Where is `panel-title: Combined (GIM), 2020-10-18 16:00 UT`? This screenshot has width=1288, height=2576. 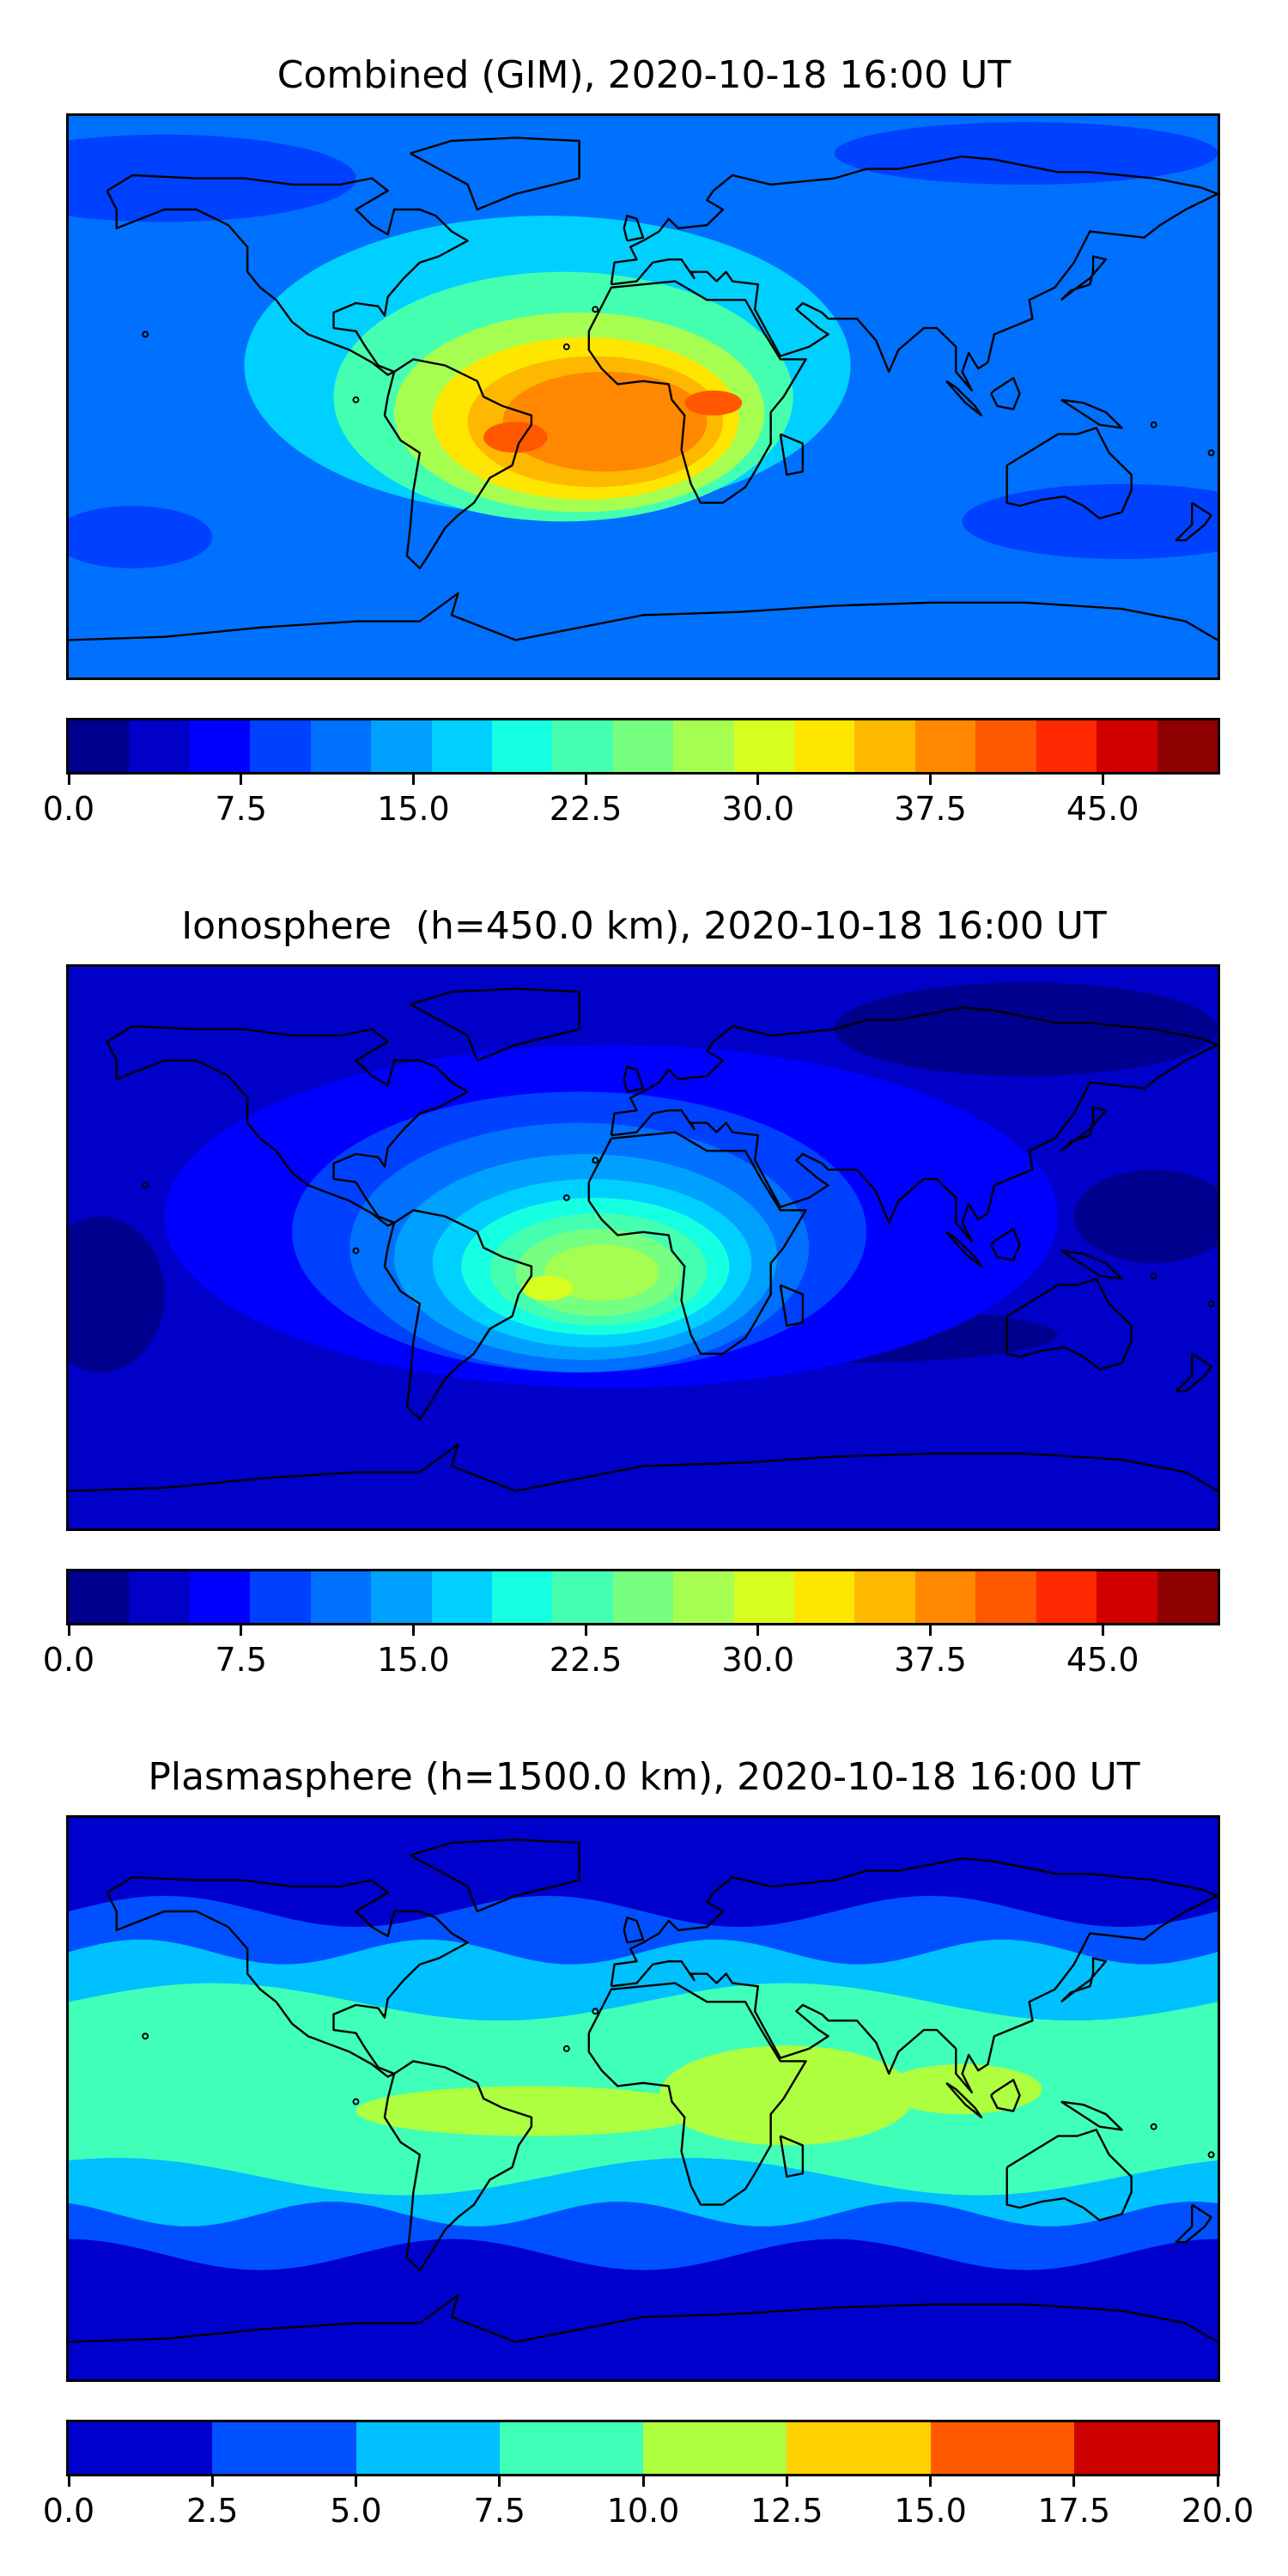
panel-title: Combined (GIM), 2020-10-18 16:00 UT is located at coordinates (644, 75).